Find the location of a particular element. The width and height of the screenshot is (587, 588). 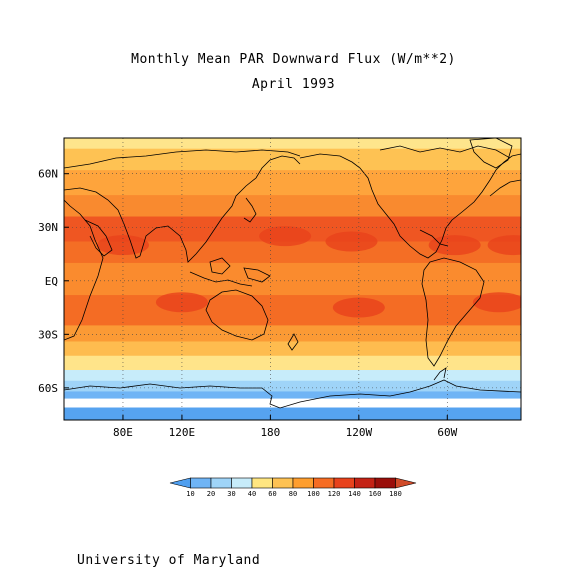

coastline-new-guinea is located at coordinates (257, 275).